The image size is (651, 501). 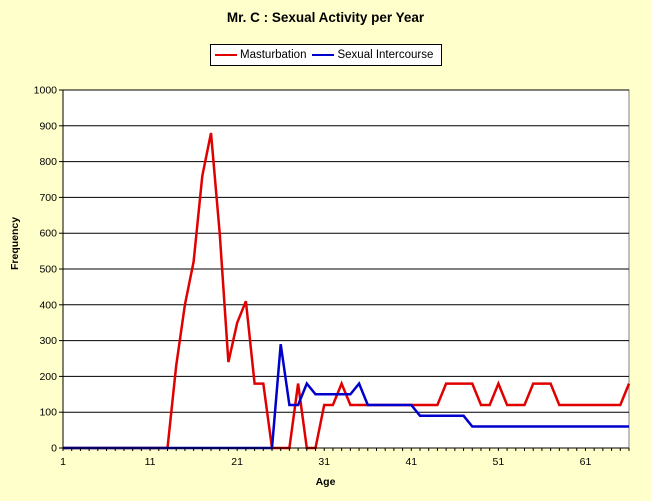 What do you see at coordinates (324, 462) in the screenshot?
I see `x-tick-label: 31` at bounding box center [324, 462].